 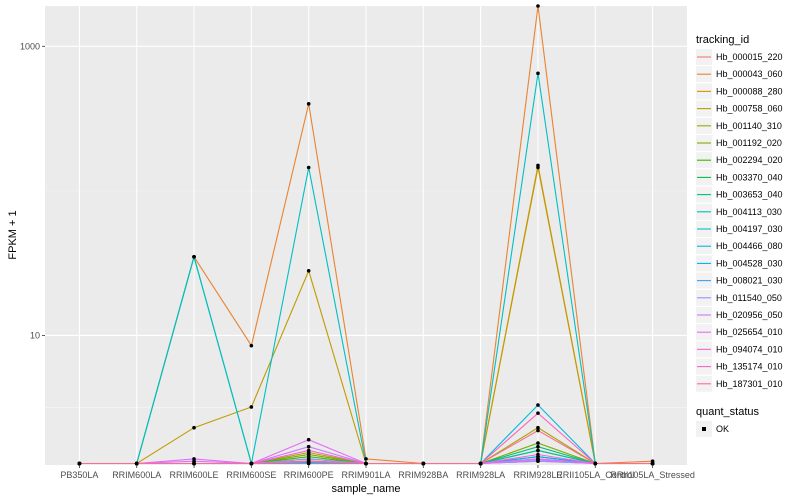 I want to click on point-legend-label: OK, so click(x=722, y=429).